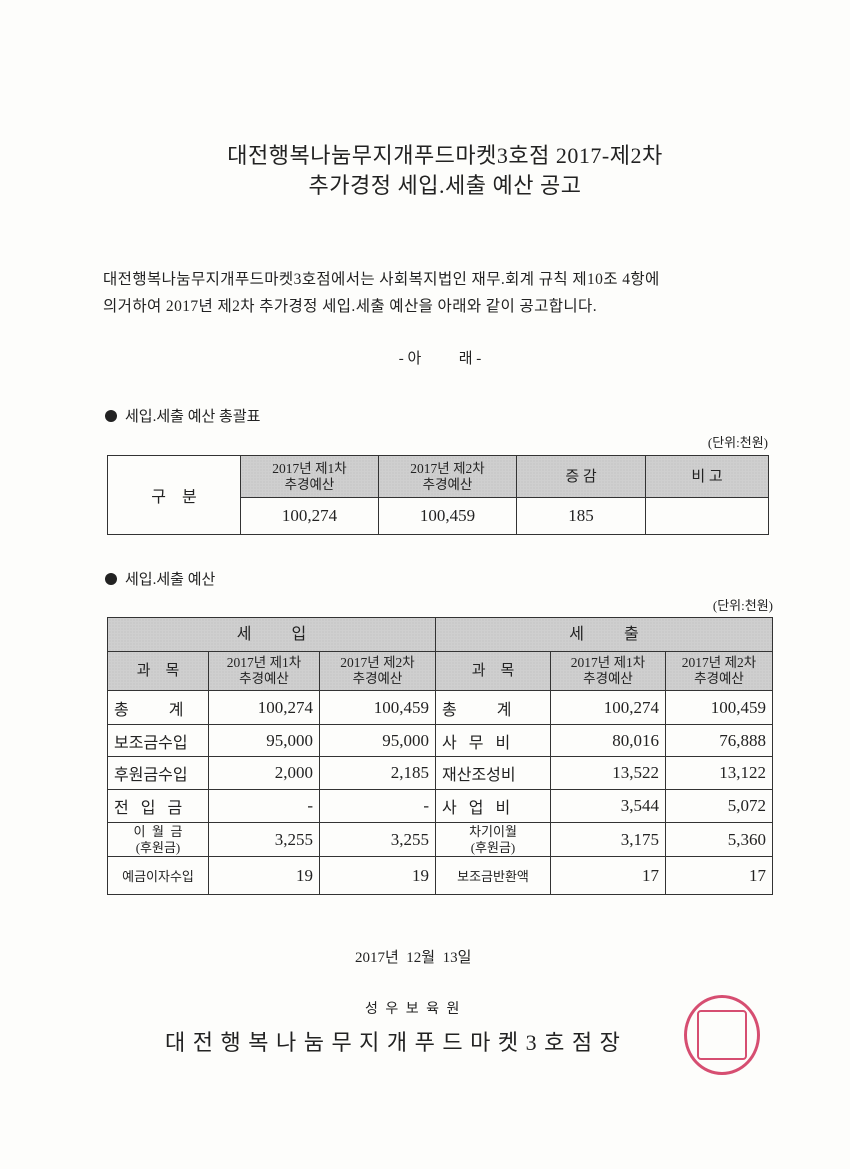 The height and width of the screenshot is (1169, 850). What do you see at coordinates (493, 839) in the screenshot?
I see `expense-item: 차기이월 (후원금)` at bounding box center [493, 839].